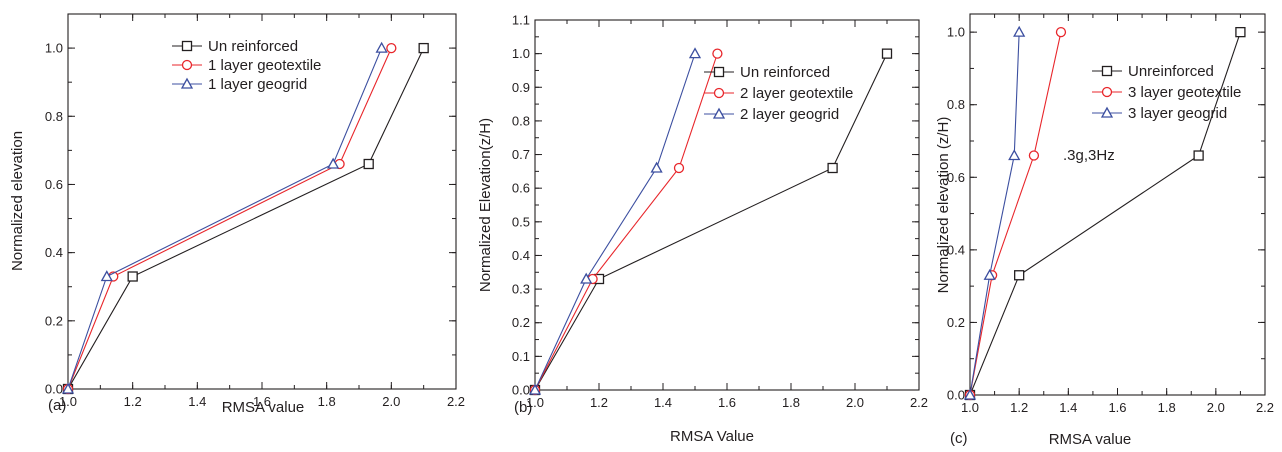 The width and height of the screenshot is (1282, 452). What do you see at coordinates (943, 205) in the screenshot?
I see `y-axis-label: Normalized elevation (z/H)` at bounding box center [943, 205].